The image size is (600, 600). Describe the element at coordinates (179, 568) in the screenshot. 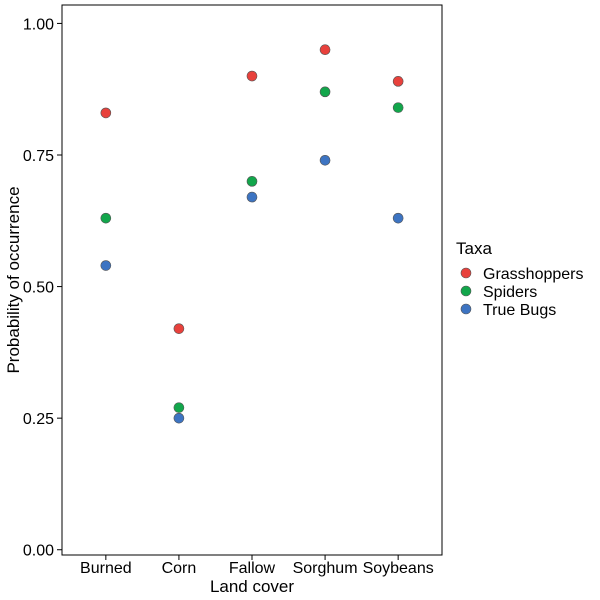

I see `x-tick-label: Corn` at that location.